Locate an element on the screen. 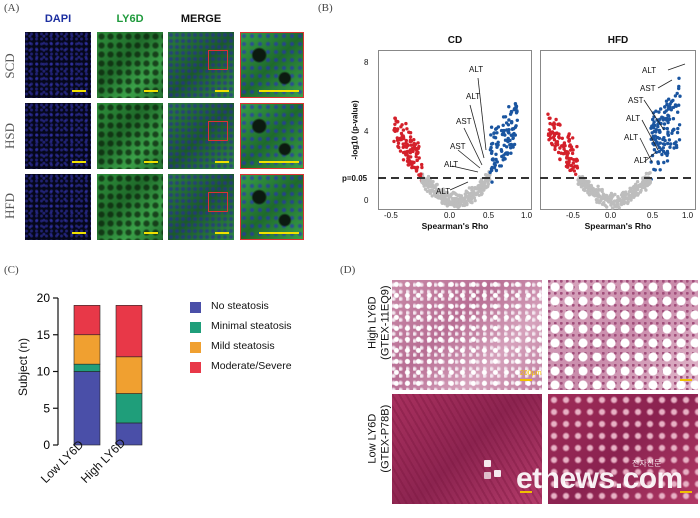 The image size is (700, 518). hfd-label-1: ALT is located at coordinates (649, 70).